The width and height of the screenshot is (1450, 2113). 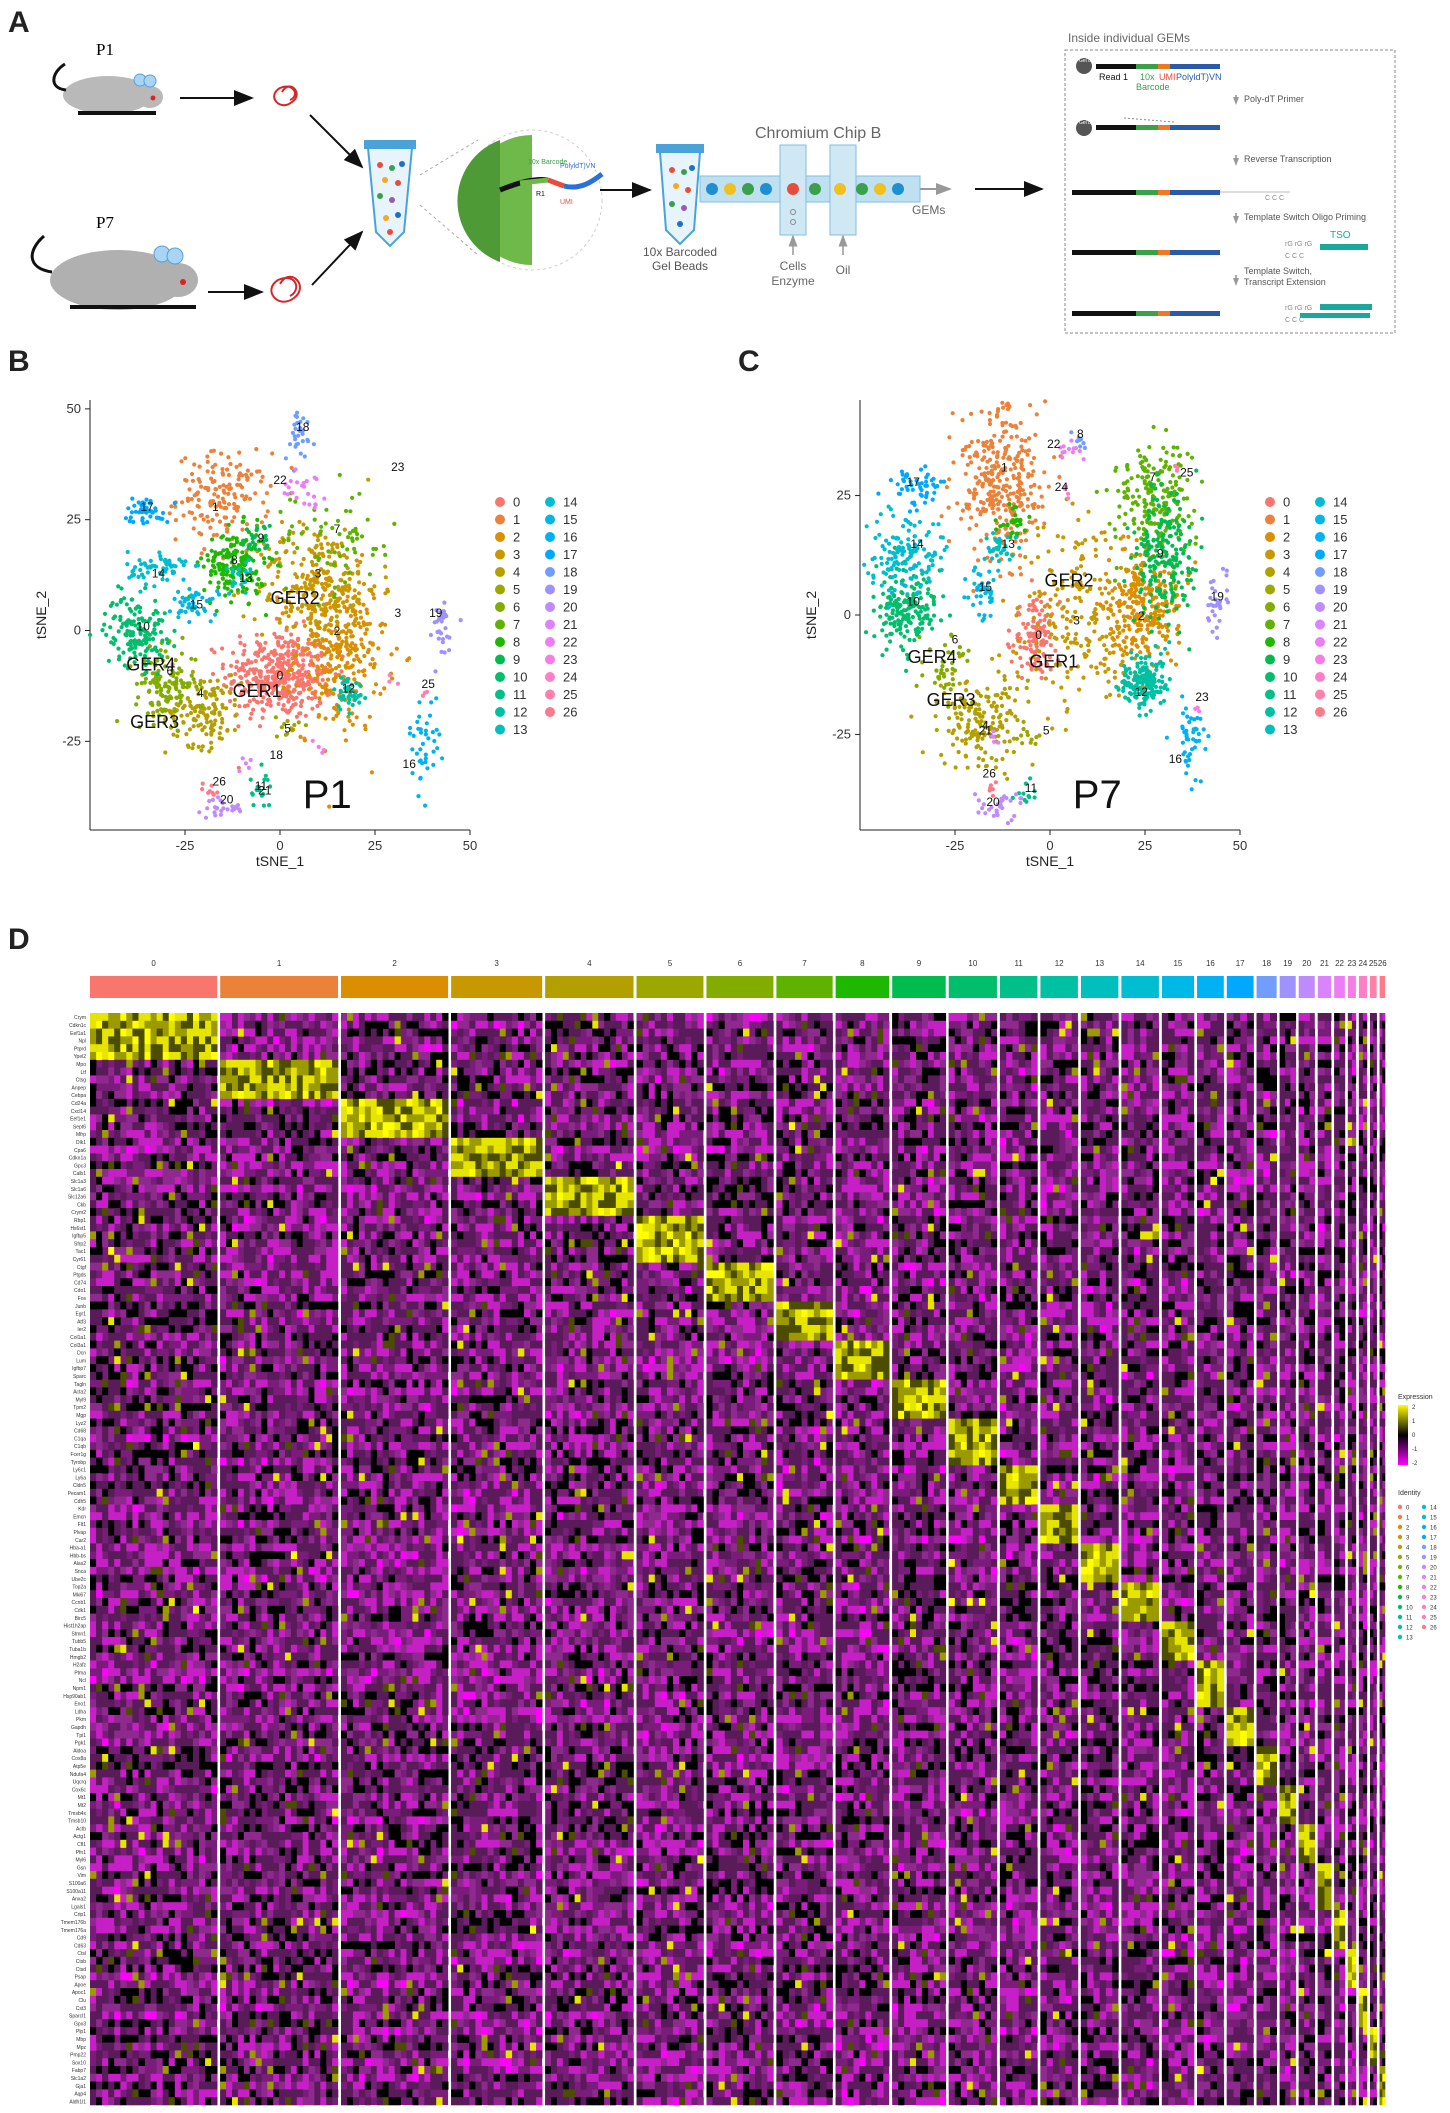 I want to click on legend-label: 4, so click(x=1286, y=572).